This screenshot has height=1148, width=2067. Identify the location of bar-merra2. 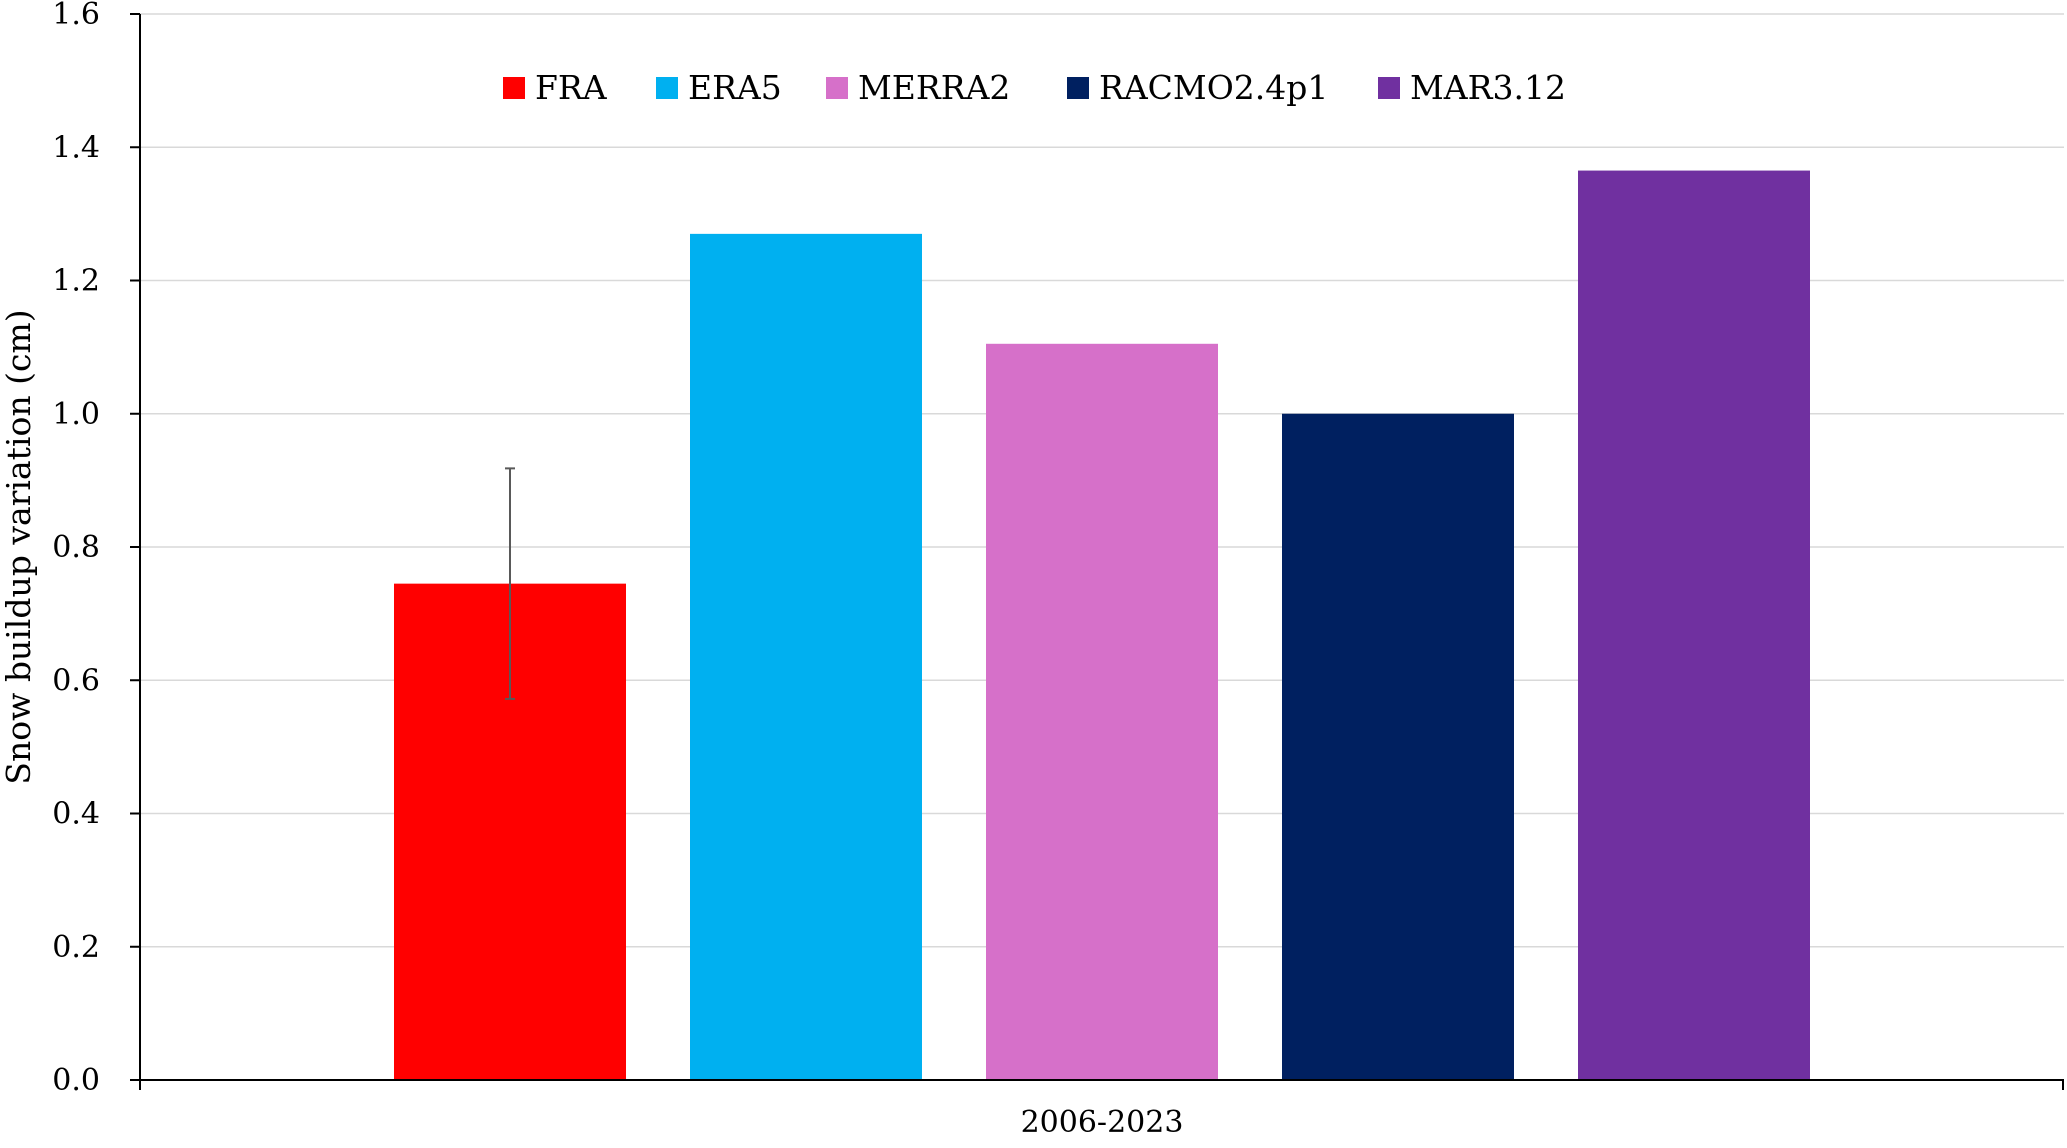
(1102, 711).